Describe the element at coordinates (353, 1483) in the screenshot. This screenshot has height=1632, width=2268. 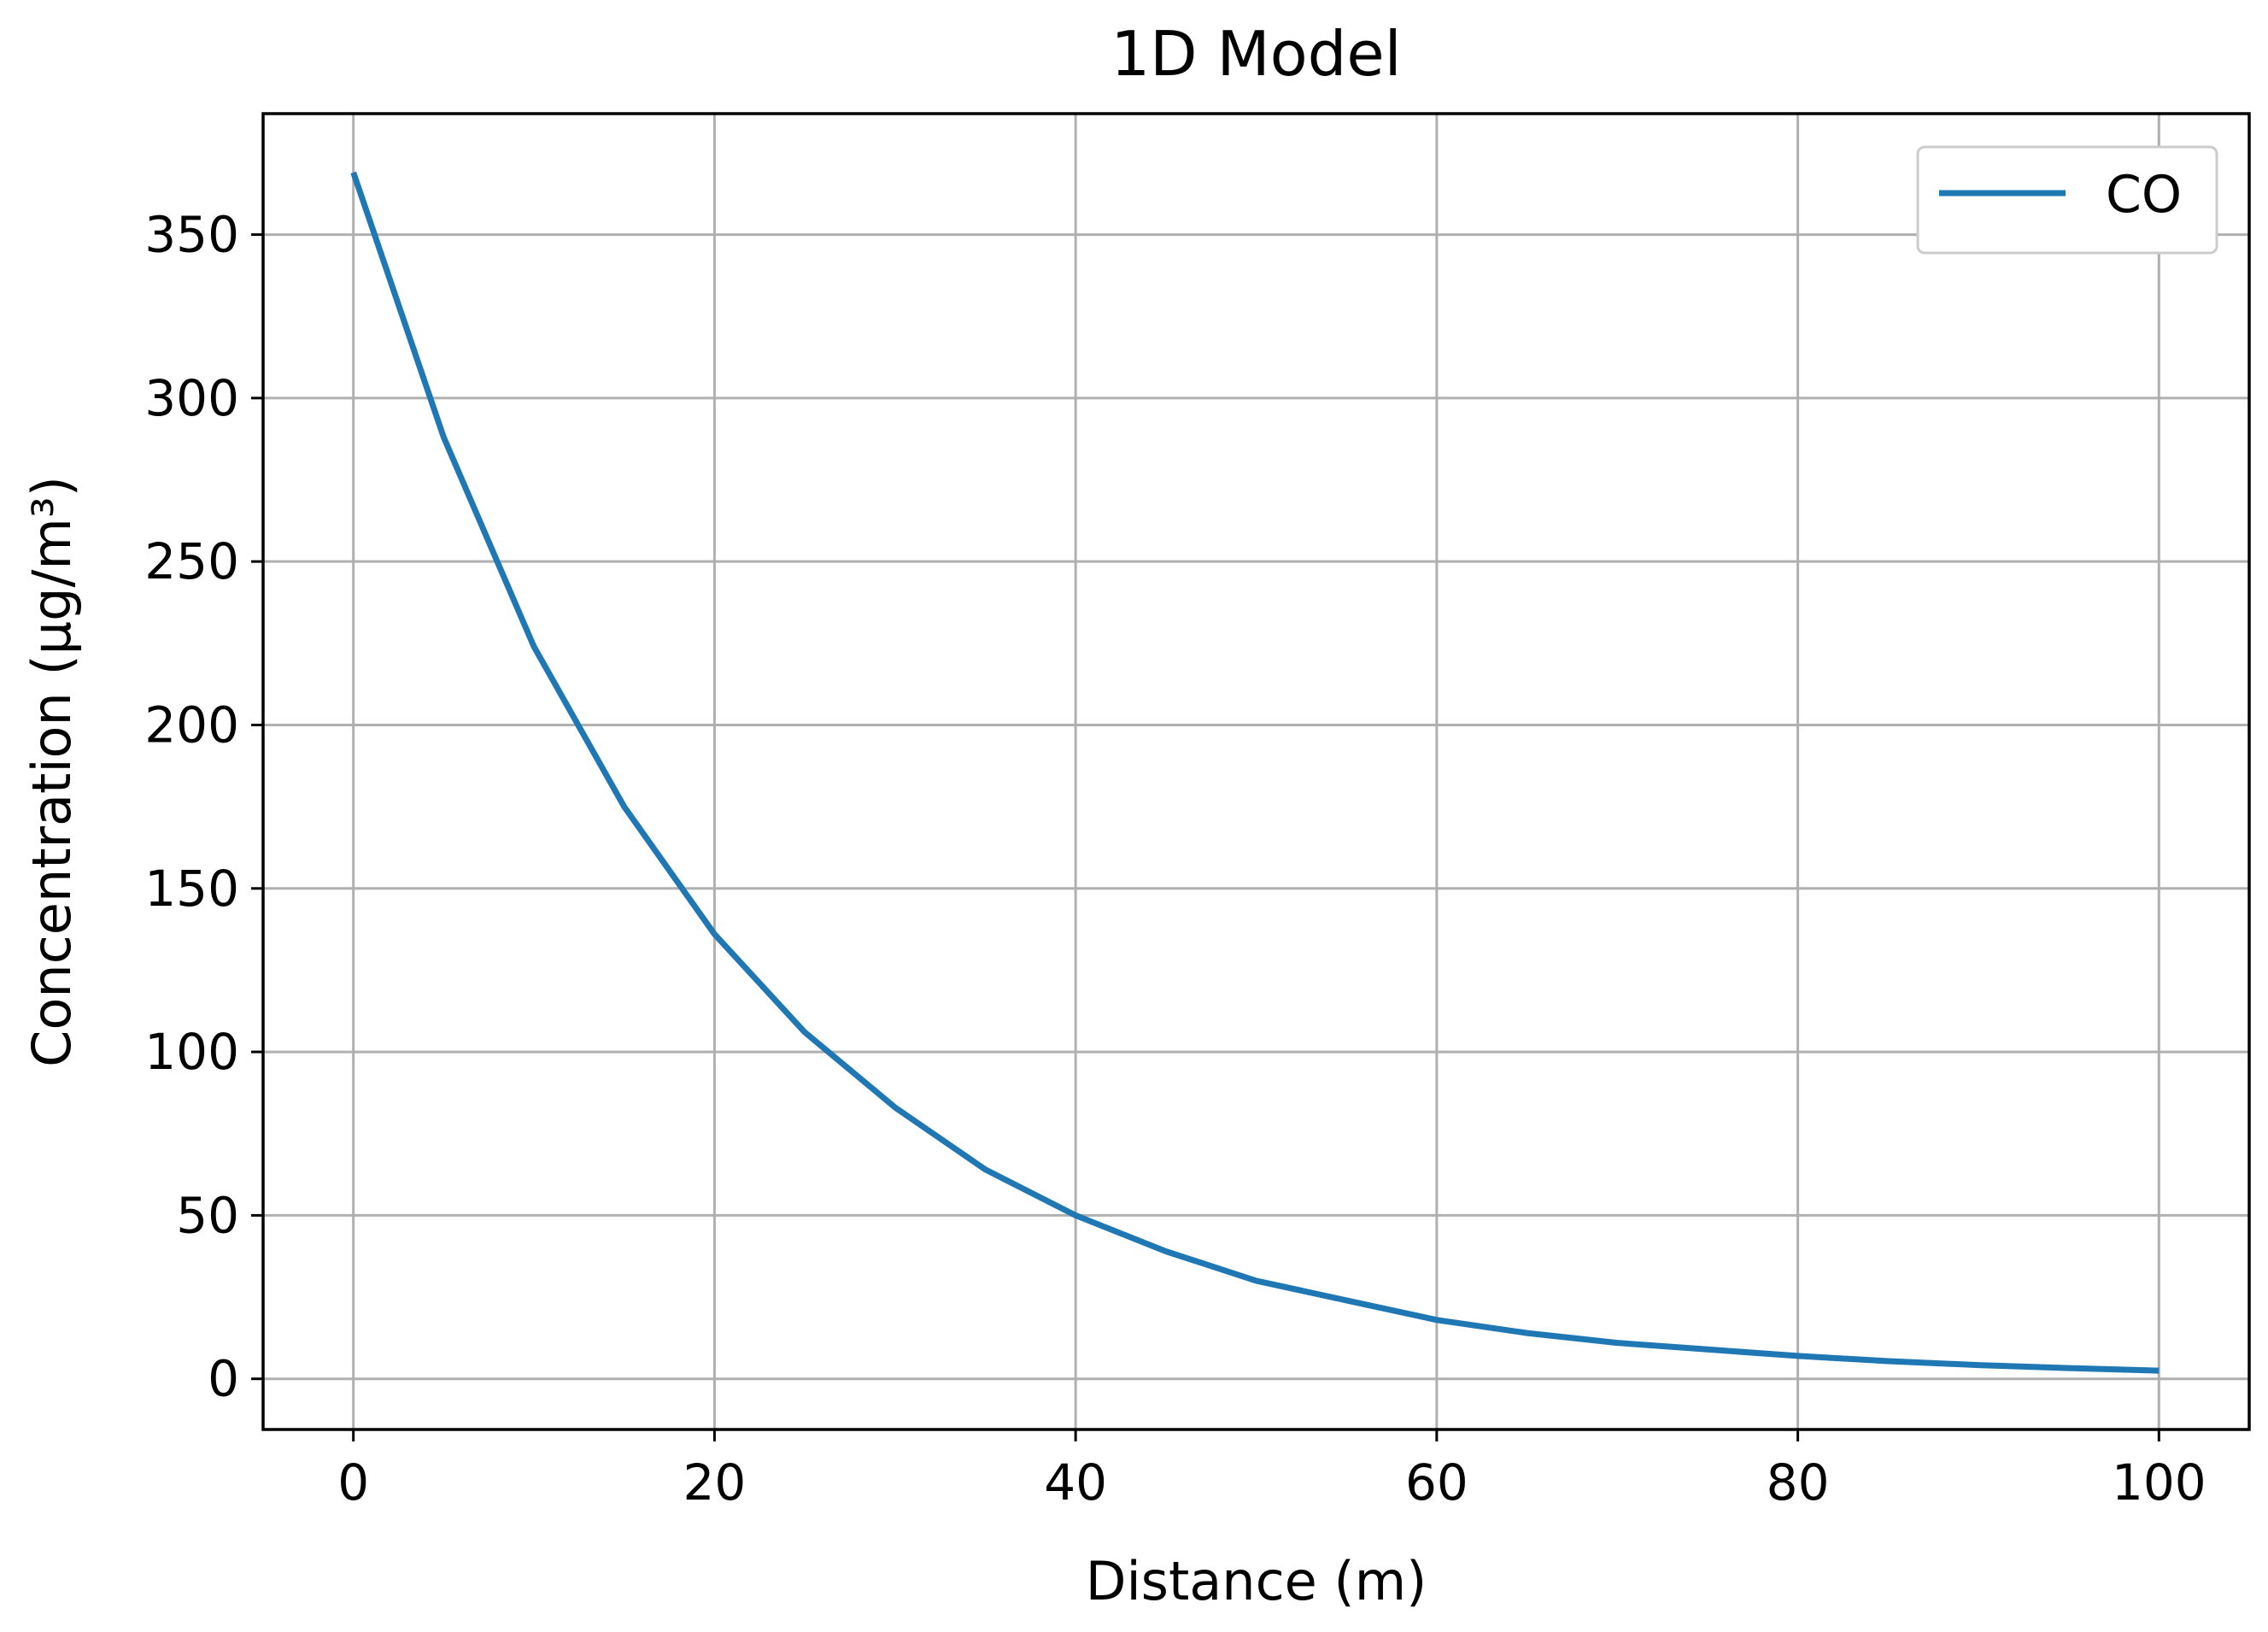
I see `x-tick-label: 0` at that location.